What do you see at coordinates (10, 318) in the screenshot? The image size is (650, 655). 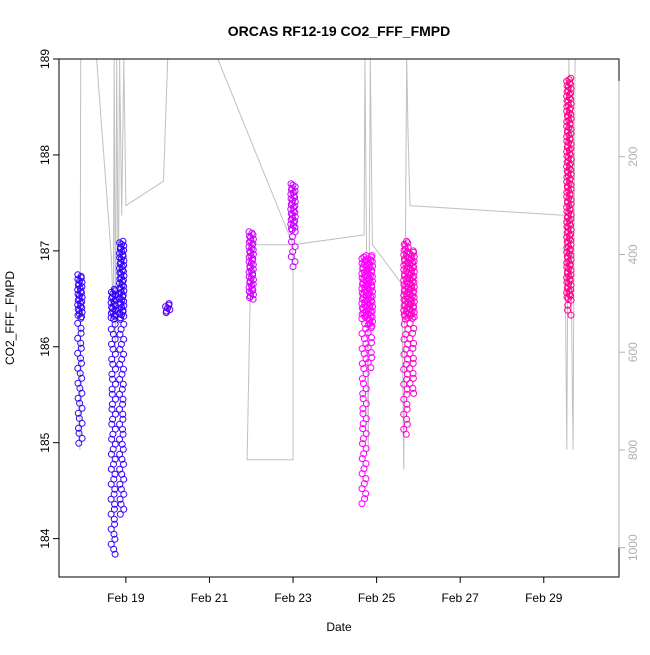 I see `y-axis-label: CO2_FFF_FMPD` at bounding box center [10, 318].